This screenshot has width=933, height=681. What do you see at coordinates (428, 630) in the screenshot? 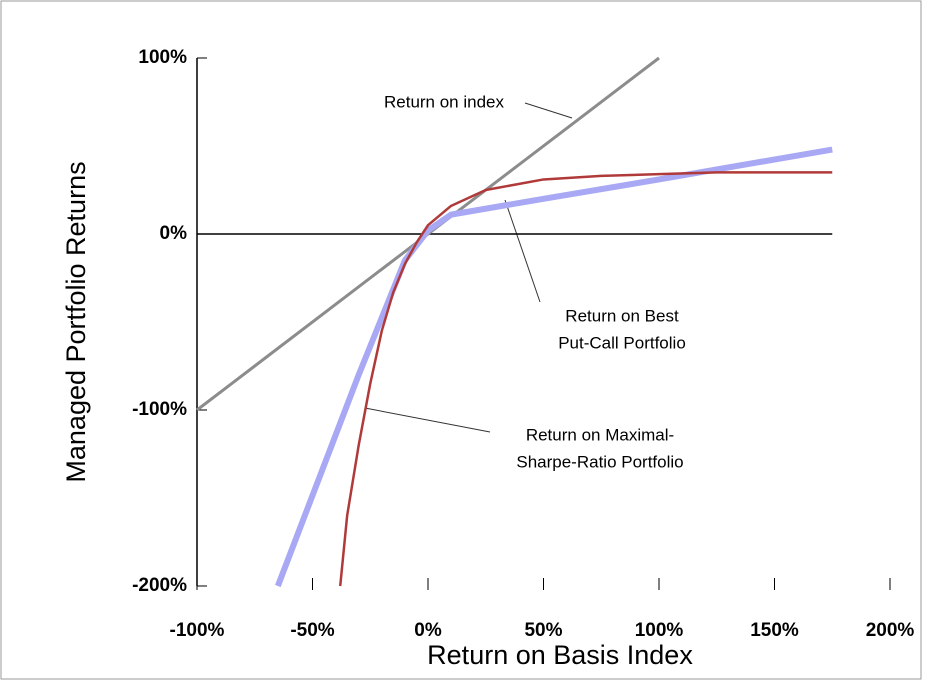
I see `x-tick-label: 0%` at bounding box center [428, 630].